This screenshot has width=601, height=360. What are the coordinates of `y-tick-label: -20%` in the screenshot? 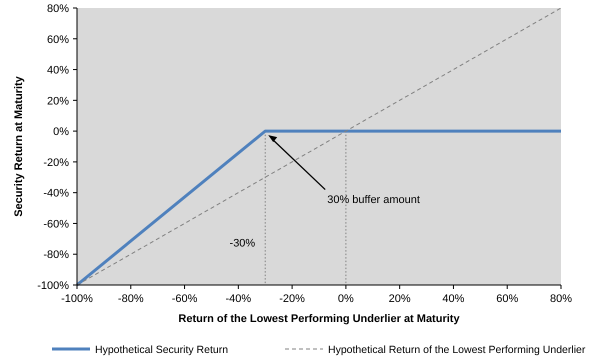 It's located at (56, 162).